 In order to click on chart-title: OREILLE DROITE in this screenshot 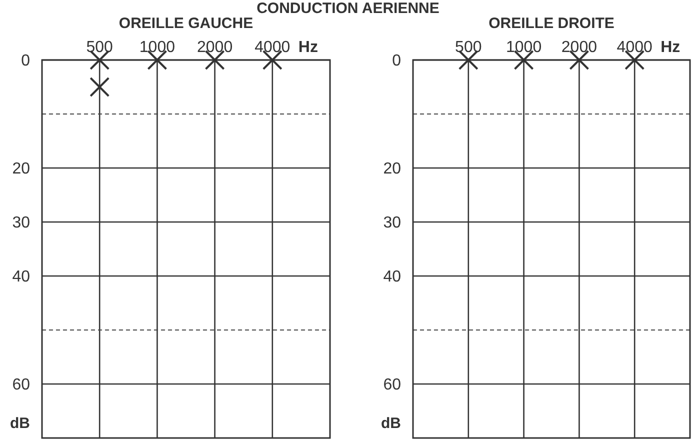, I will do `click(551, 23)`.